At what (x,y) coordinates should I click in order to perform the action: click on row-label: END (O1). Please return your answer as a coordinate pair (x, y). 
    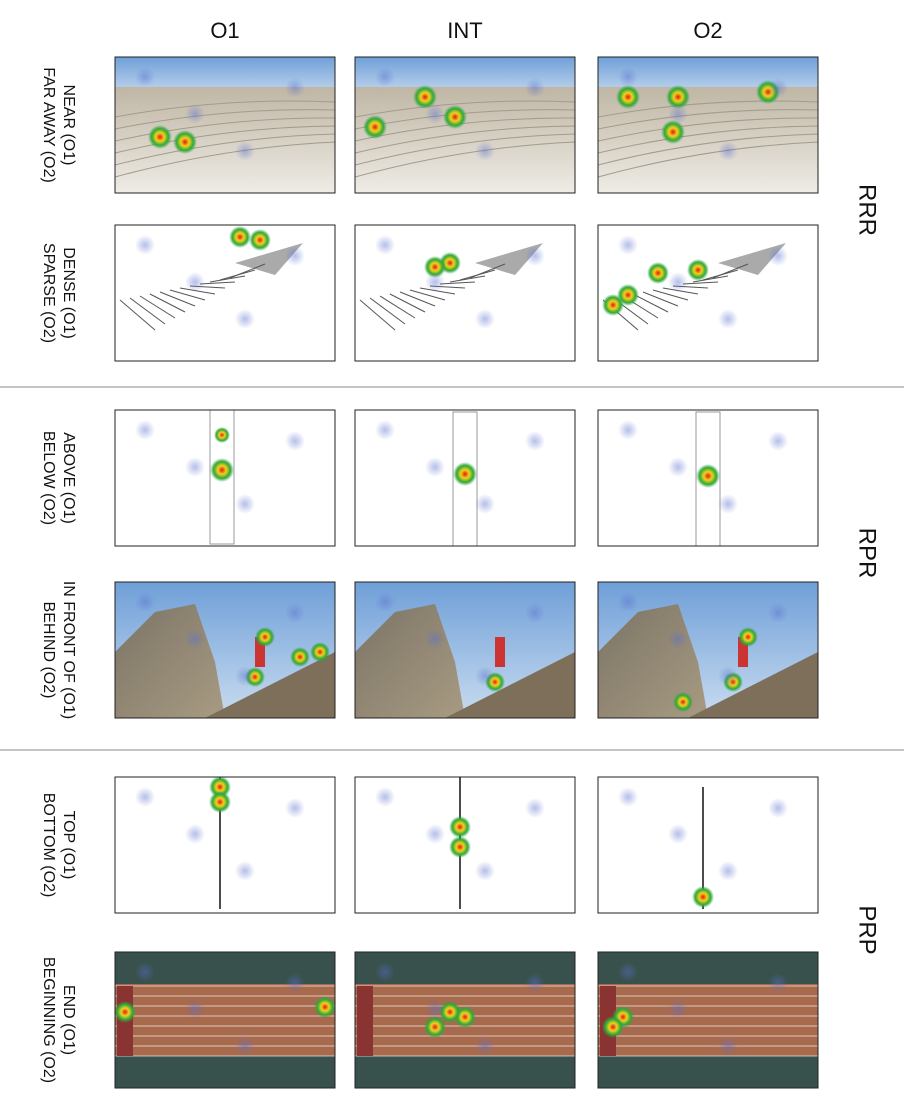
    Looking at the image, I should click on (68, 1020).